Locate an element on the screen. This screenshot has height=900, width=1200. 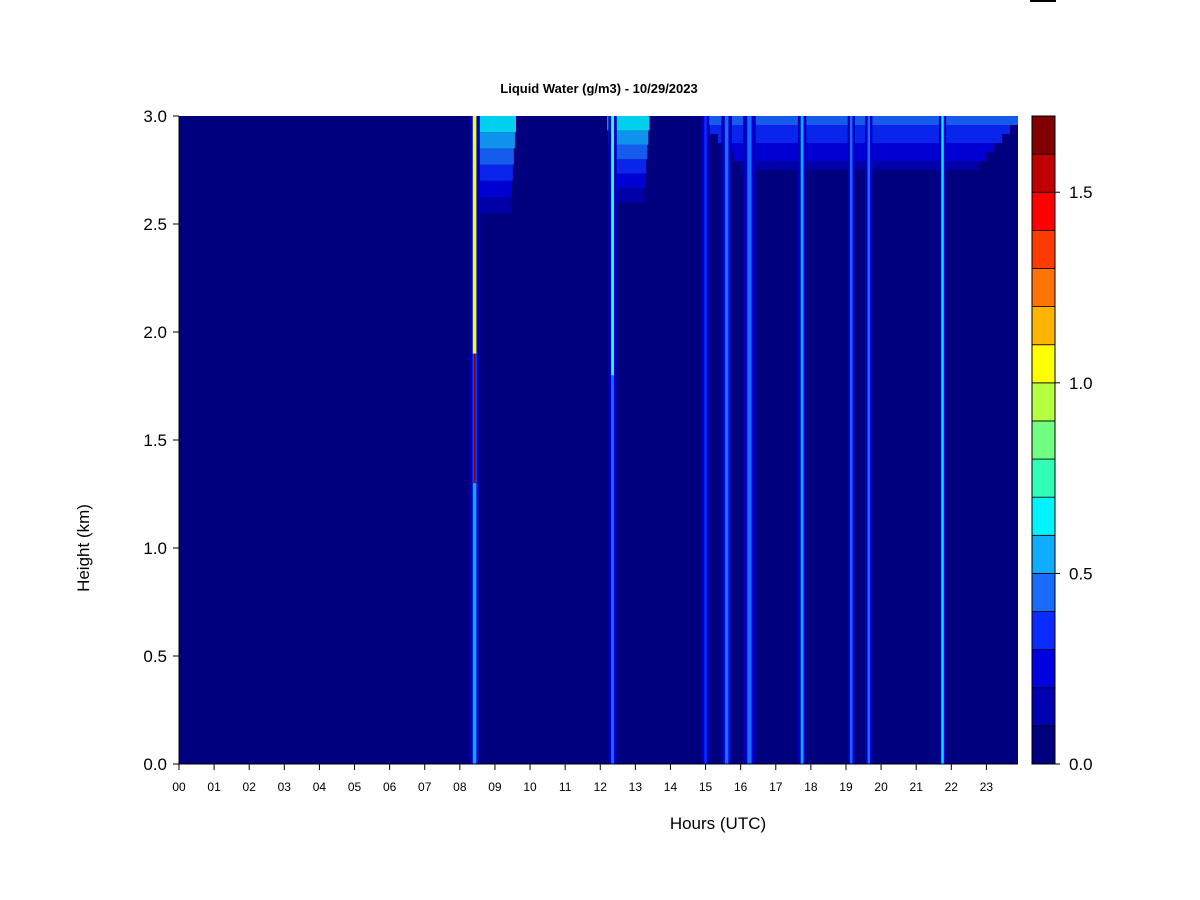
x-tick-label: 23 is located at coordinates (987, 787).